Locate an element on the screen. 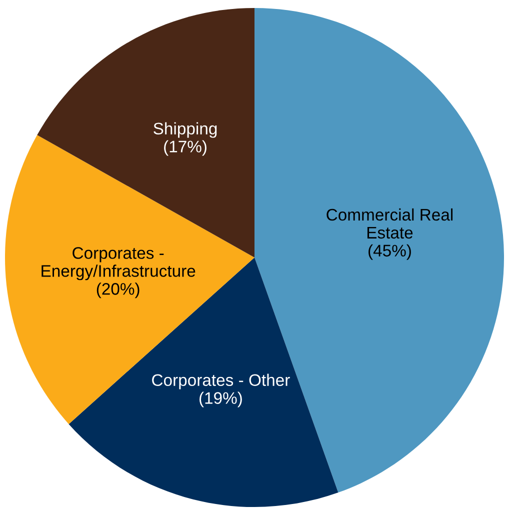  slice-label: Commercial Real Estate is located at coordinates (389, 223).